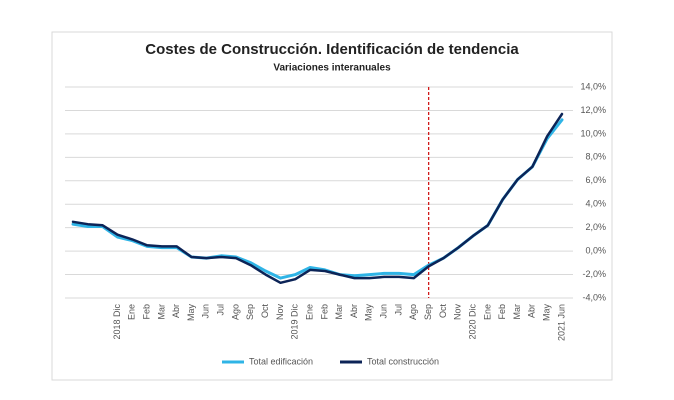  Describe the element at coordinates (281, 361) in the screenshot. I see `legend-label: Total edificación` at that location.